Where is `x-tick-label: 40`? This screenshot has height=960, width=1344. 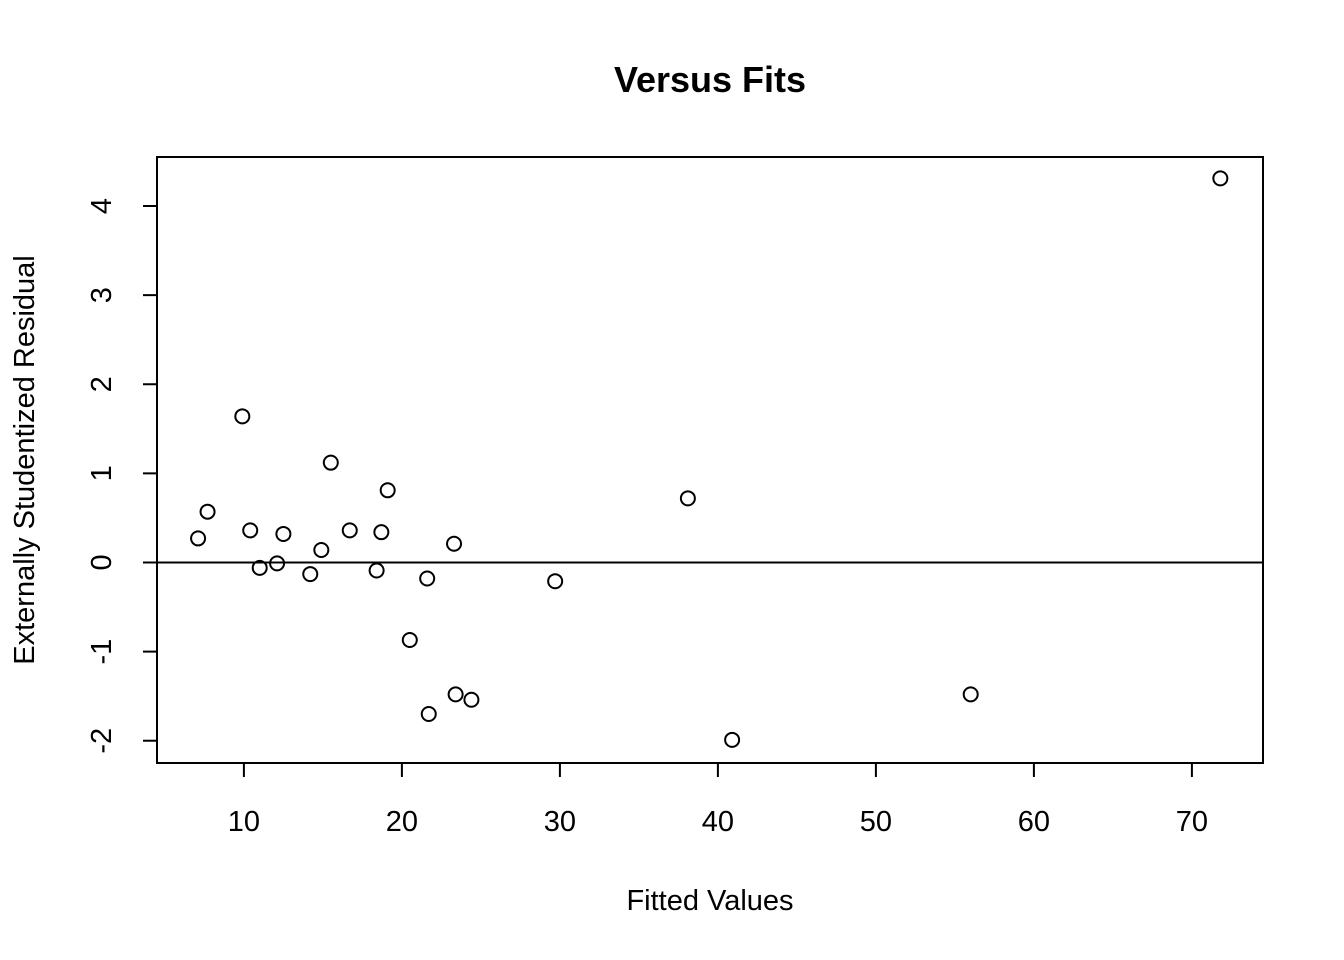
x-tick-label: 40 is located at coordinates (718, 822).